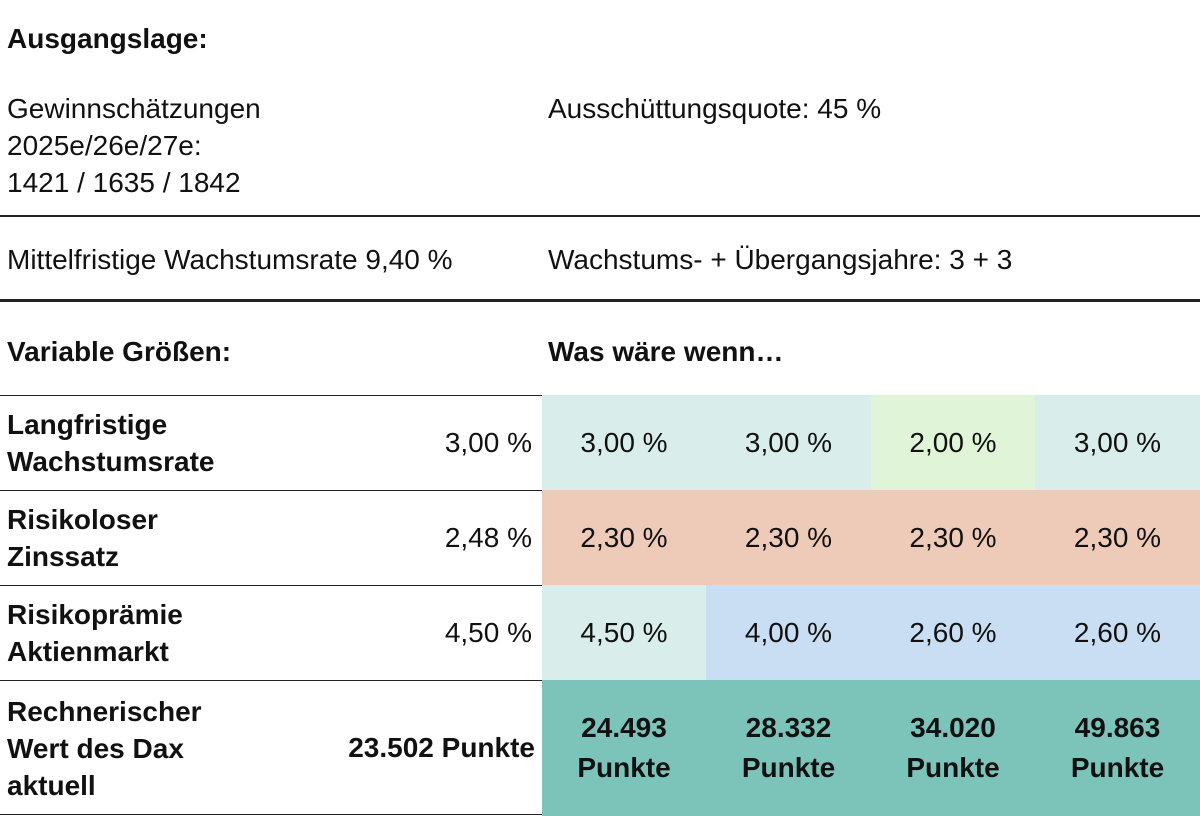 The width and height of the screenshot is (1200, 816). What do you see at coordinates (95, 748) in the screenshot?
I see `result-label-line2: Wert des Dax` at bounding box center [95, 748].